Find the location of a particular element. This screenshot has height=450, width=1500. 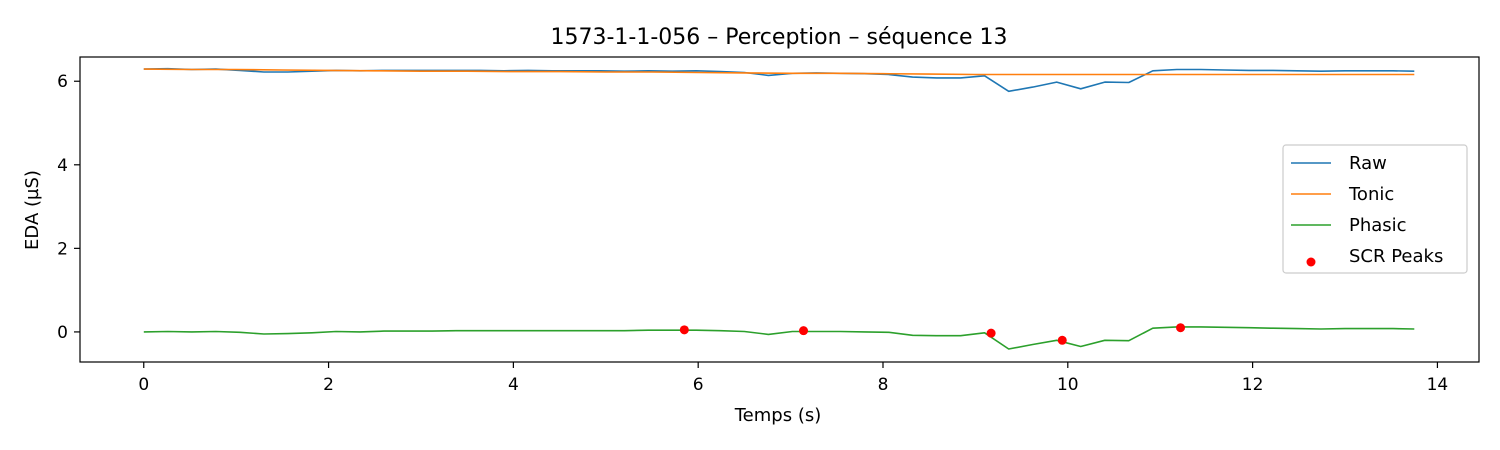

x-tick-label: 14 is located at coordinates (1438, 385).